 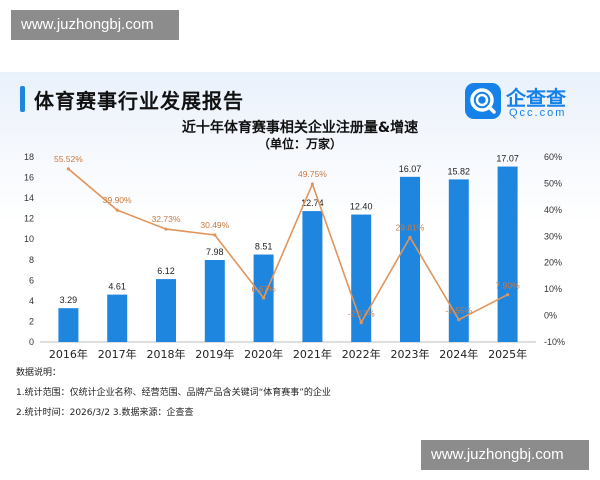 I want to click on bar-value-label: 16.07, so click(x=410, y=169).